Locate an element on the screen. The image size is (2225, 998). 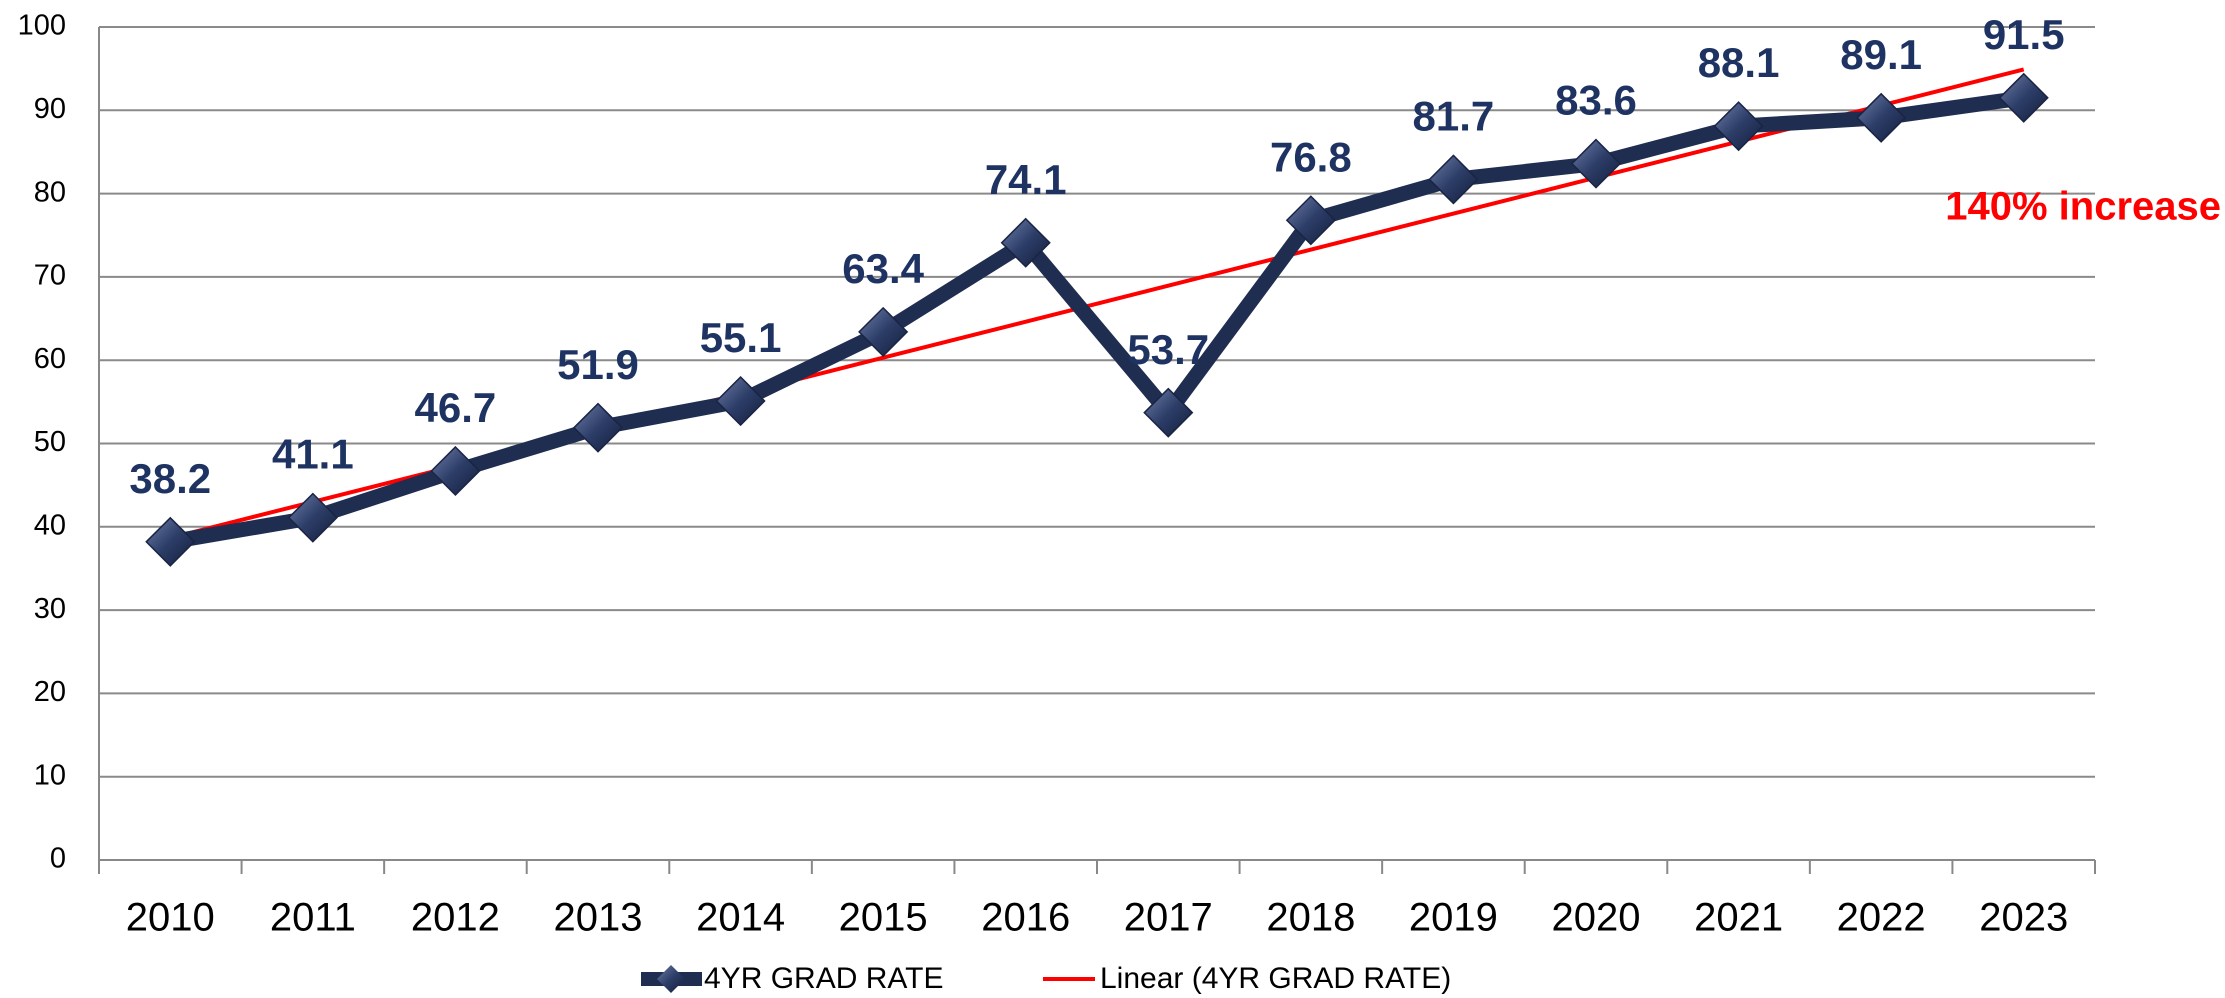
data-label: 89.1 is located at coordinates (1881, 54).